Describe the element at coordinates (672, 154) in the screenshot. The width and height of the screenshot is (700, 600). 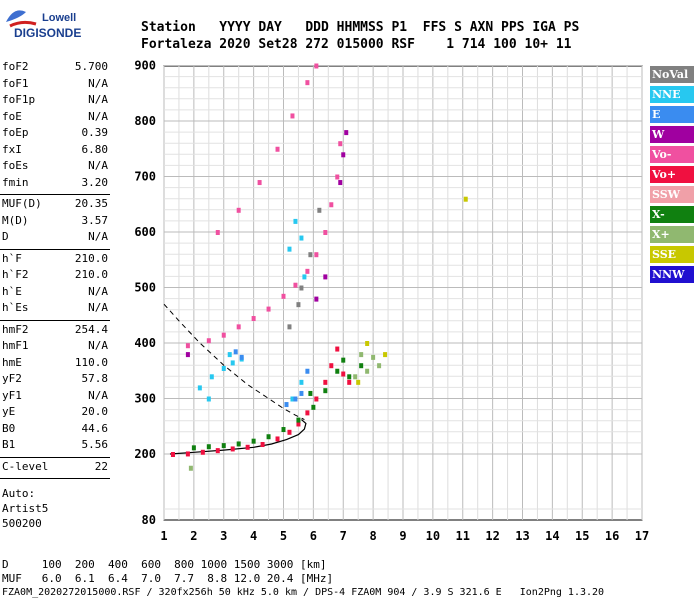
I see `legend-item: Vo-` at that location.